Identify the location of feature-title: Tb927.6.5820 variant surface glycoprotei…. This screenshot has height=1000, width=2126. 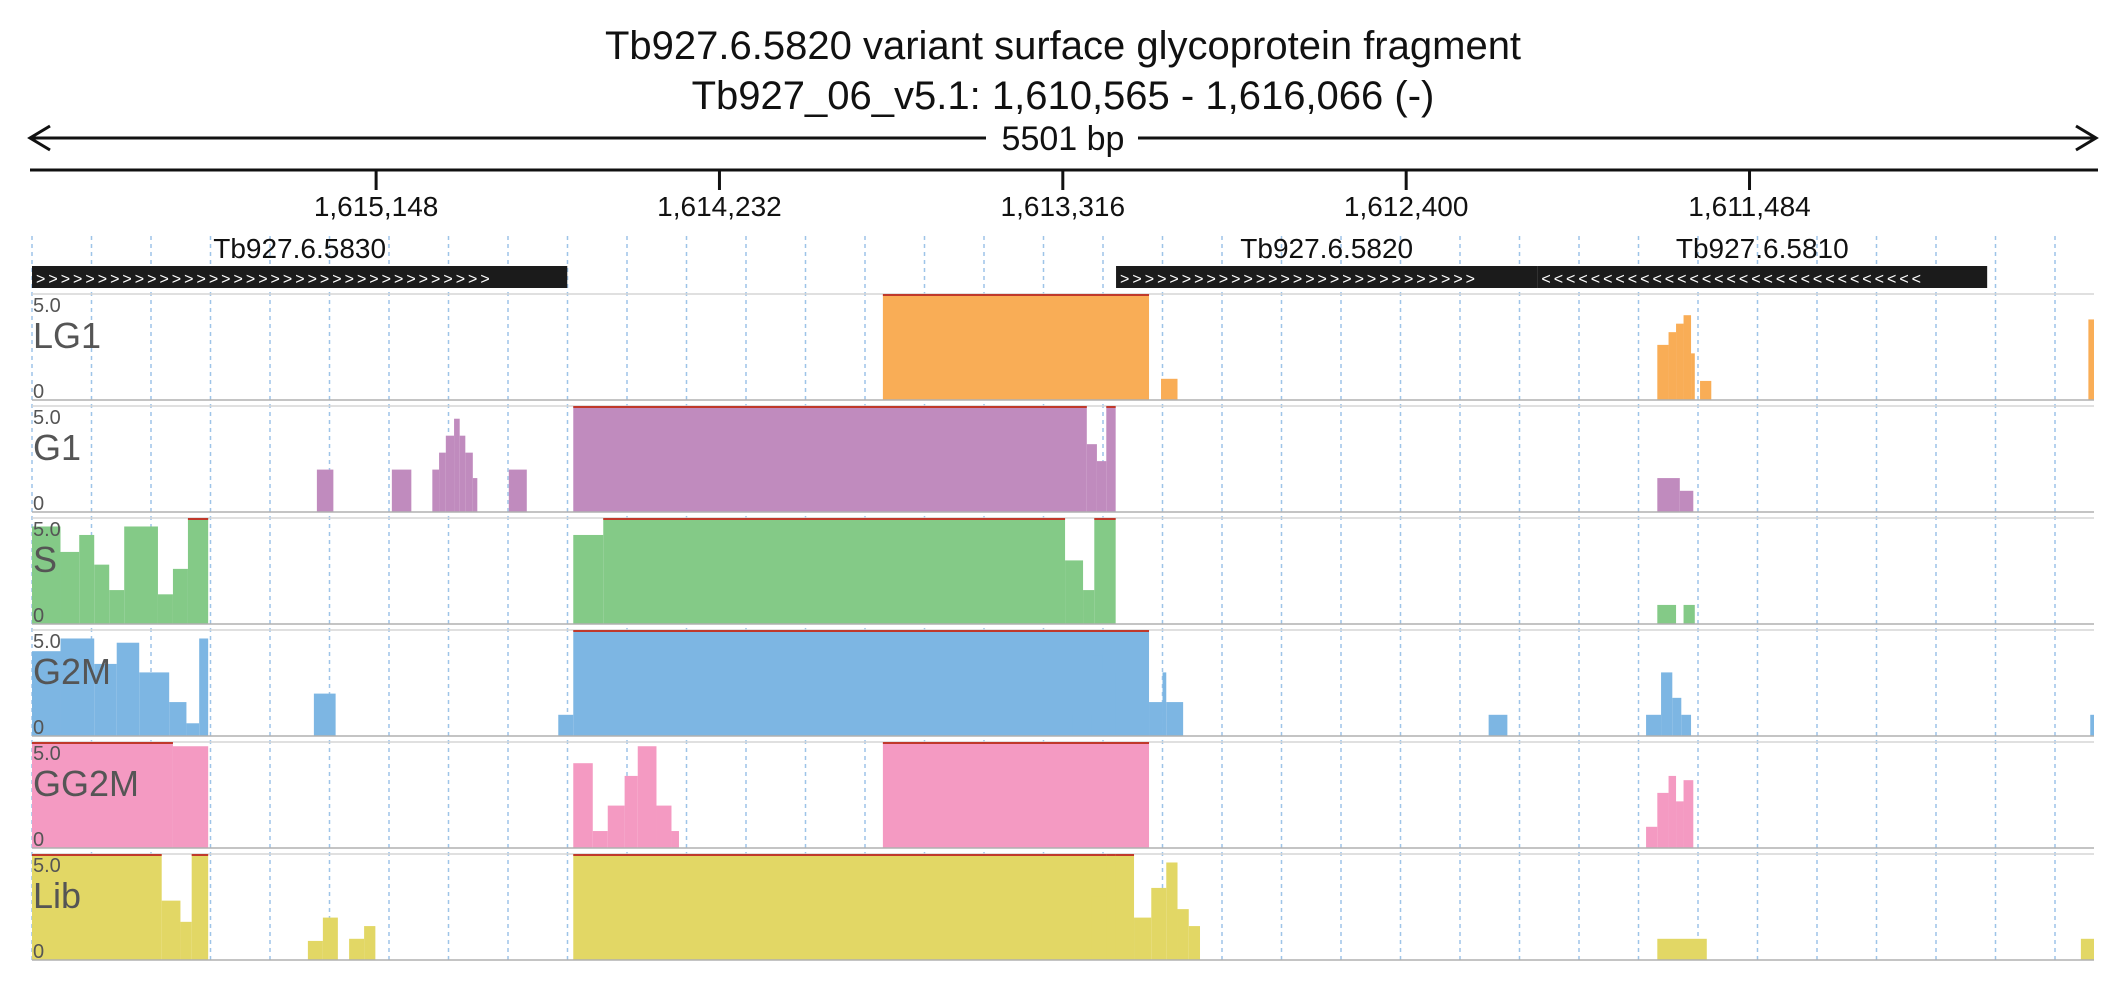
(1063, 46).